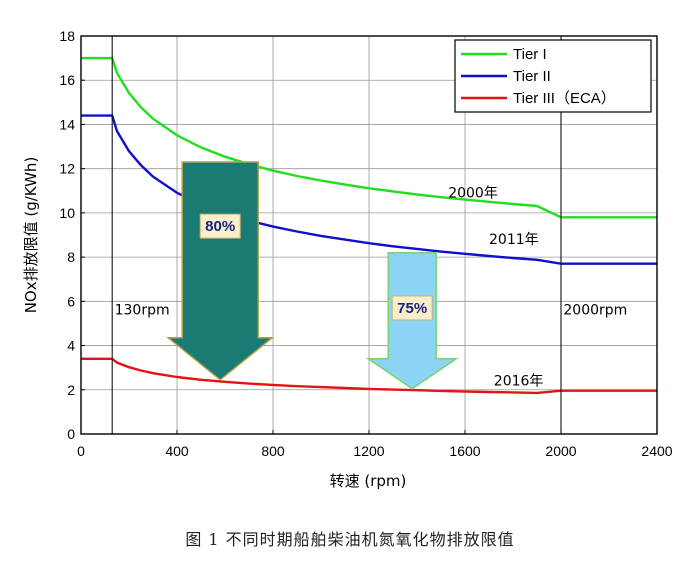 The image size is (700, 562). I want to click on x-tick-label: 1600, so click(464, 451).